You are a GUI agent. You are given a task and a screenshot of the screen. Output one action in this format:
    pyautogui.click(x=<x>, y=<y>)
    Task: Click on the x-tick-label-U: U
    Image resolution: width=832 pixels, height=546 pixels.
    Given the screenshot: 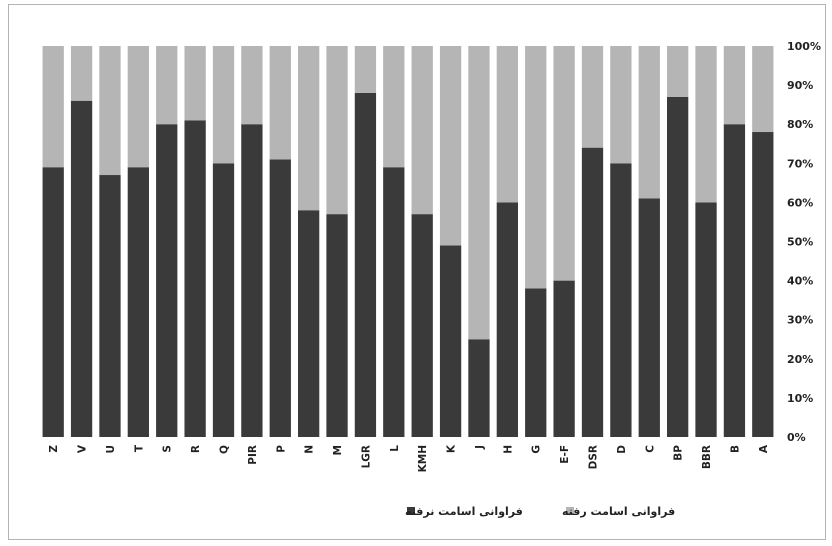 What is the action you would take?
    pyautogui.click(x=111, y=449)
    